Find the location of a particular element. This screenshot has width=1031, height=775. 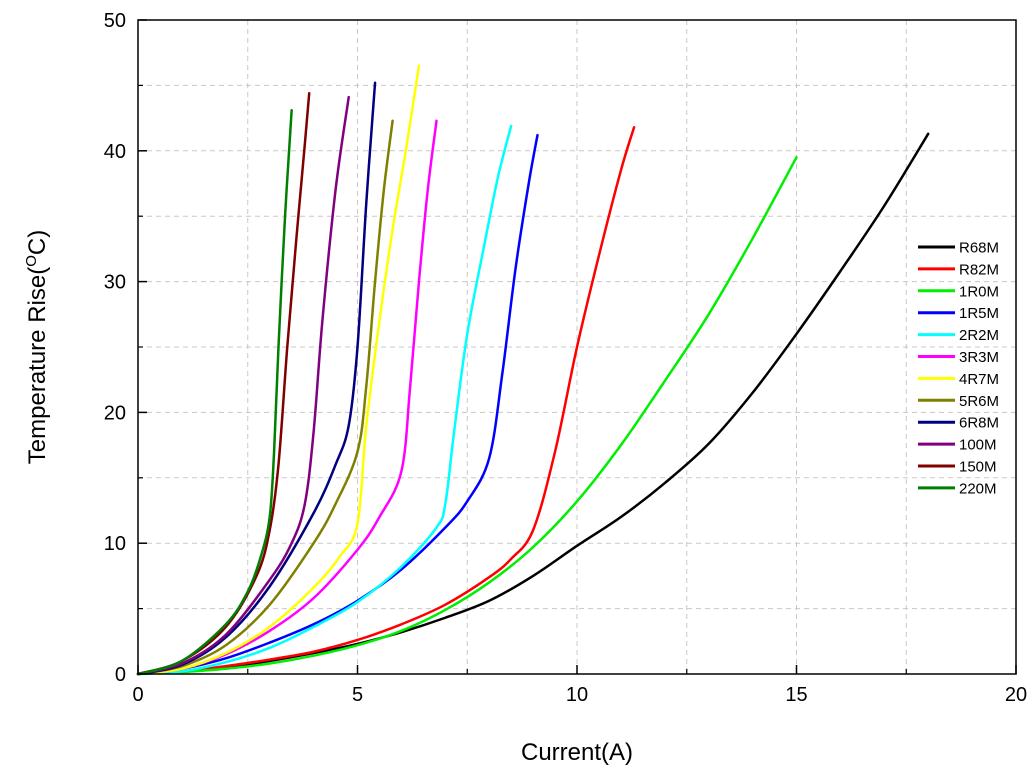

legend-label: 3R3M is located at coordinates (979, 357).